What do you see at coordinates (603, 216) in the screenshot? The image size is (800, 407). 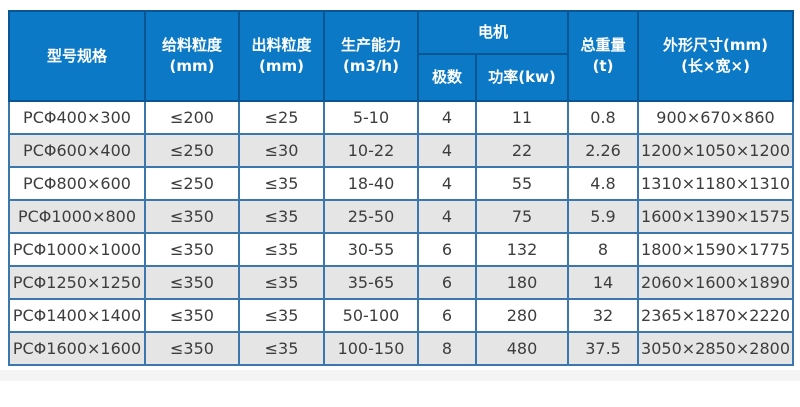 I see `cell-weight: 5.9` at bounding box center [603, 216].